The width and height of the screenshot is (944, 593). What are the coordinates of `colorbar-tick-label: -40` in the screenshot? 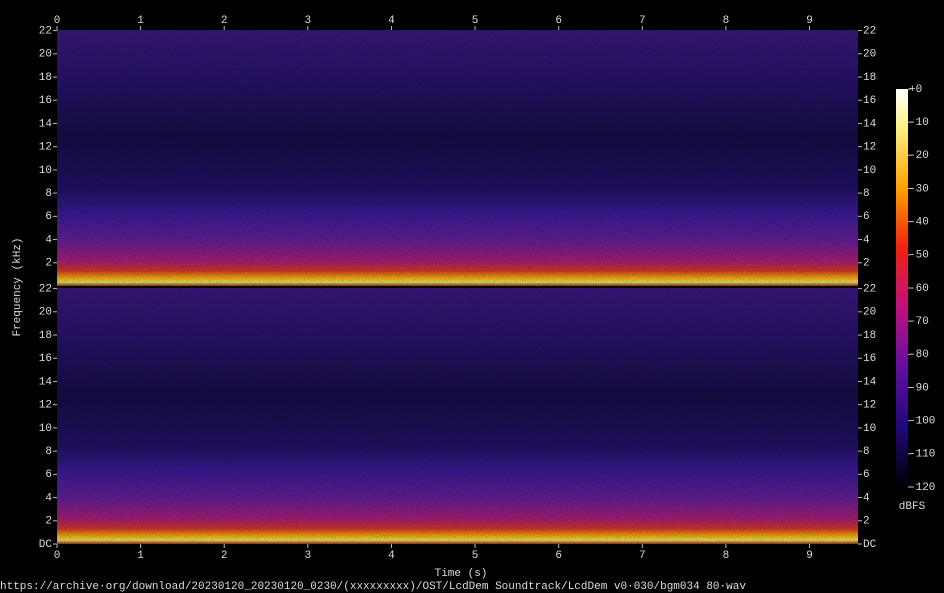 It's located at (919, 223).